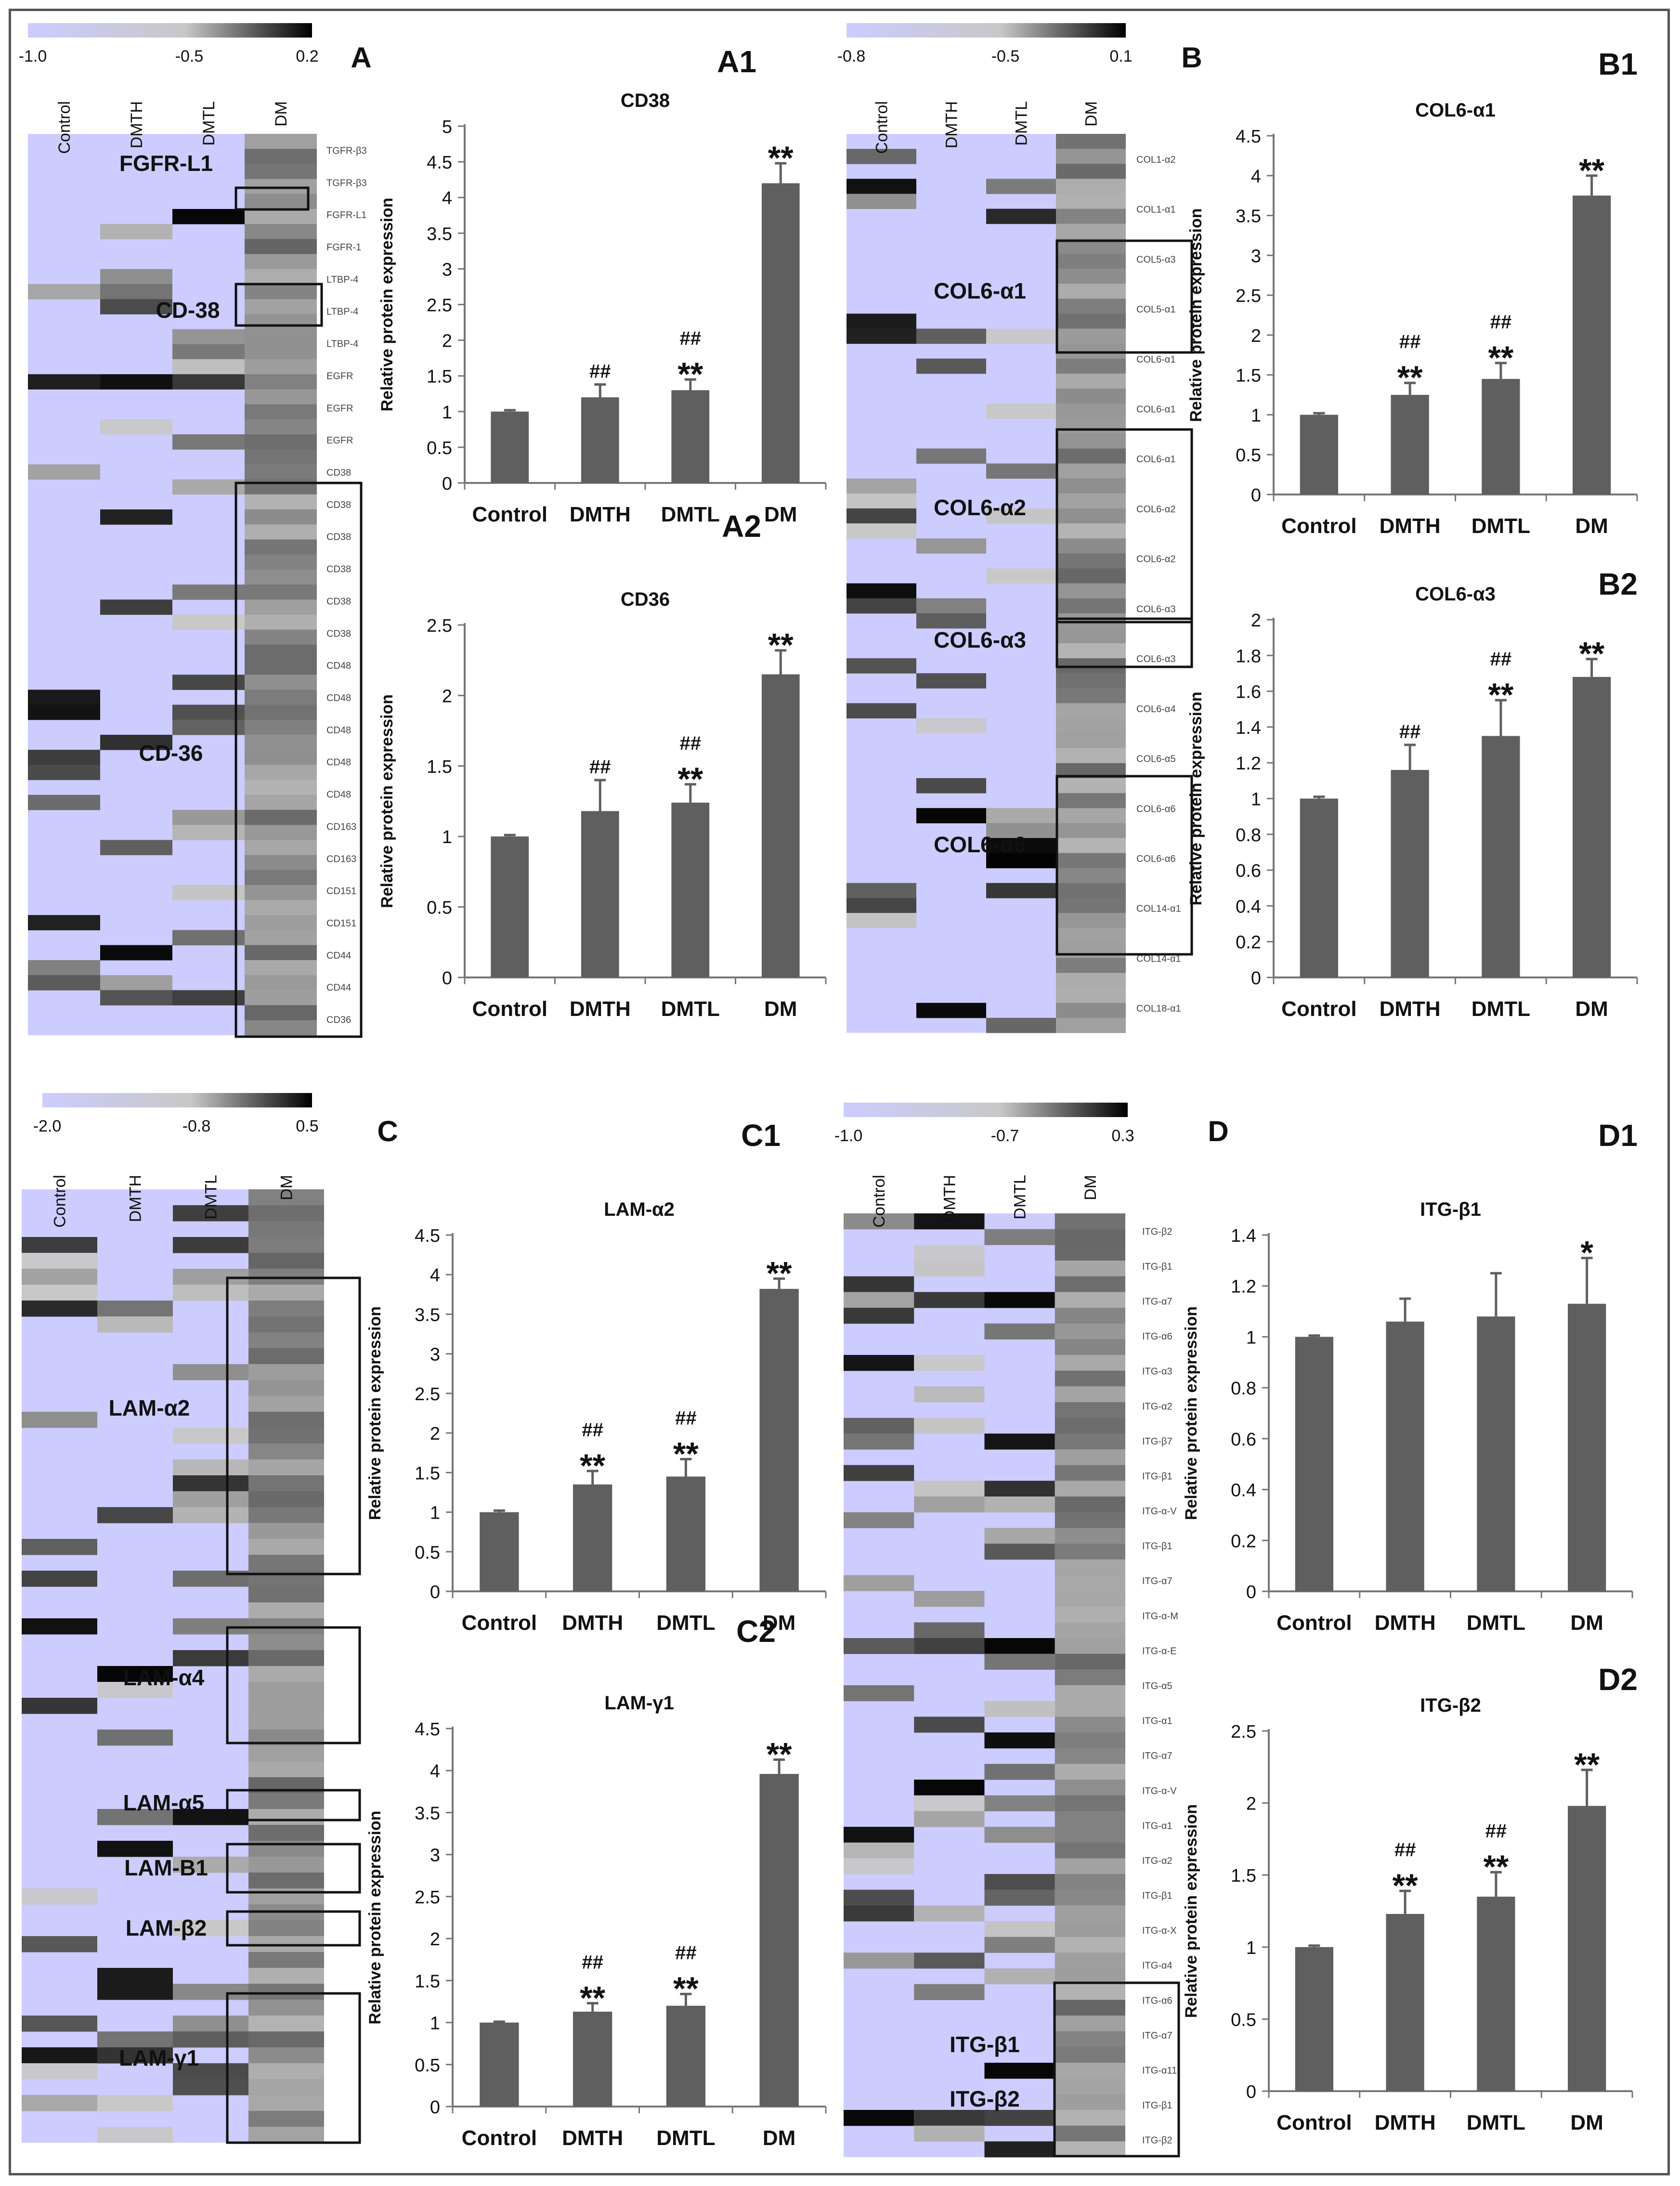 The image size is (1680, 2186). Describe the element at coordinates (1455, 594) in the screenshot. I see `chart-title: COL6-α3` at that location.